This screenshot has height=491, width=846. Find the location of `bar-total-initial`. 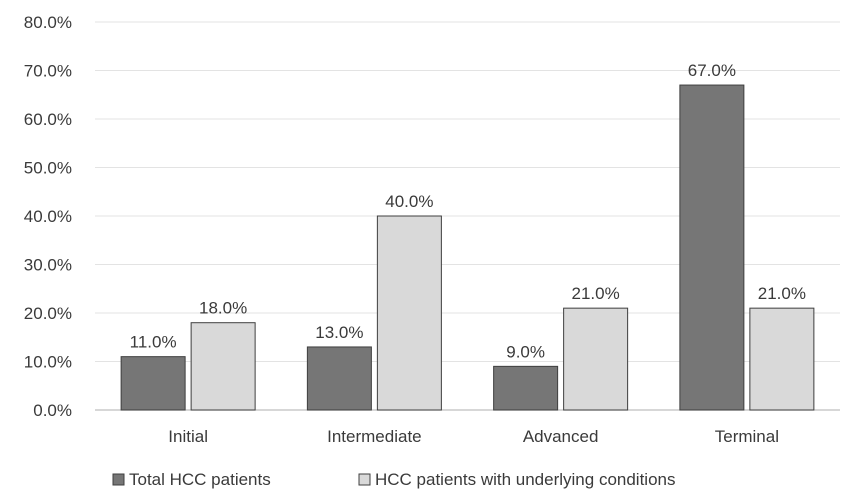

bar-total-initial is located at coordinates (153, 383).